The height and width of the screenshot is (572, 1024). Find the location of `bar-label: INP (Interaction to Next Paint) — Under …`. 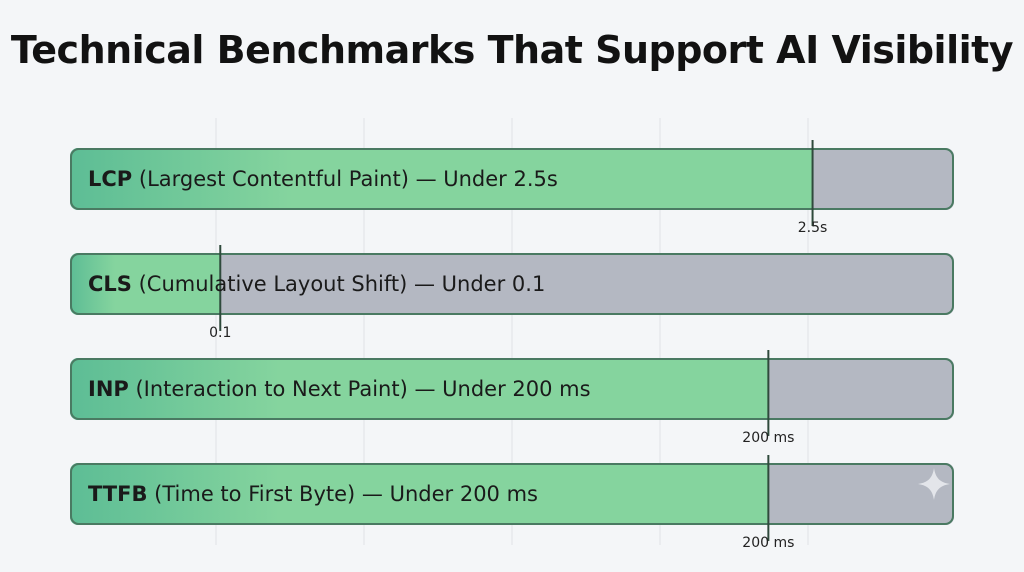

bar-label: INP (Interaction to Next Paint) — Under … is located at coordinates (339, 389).